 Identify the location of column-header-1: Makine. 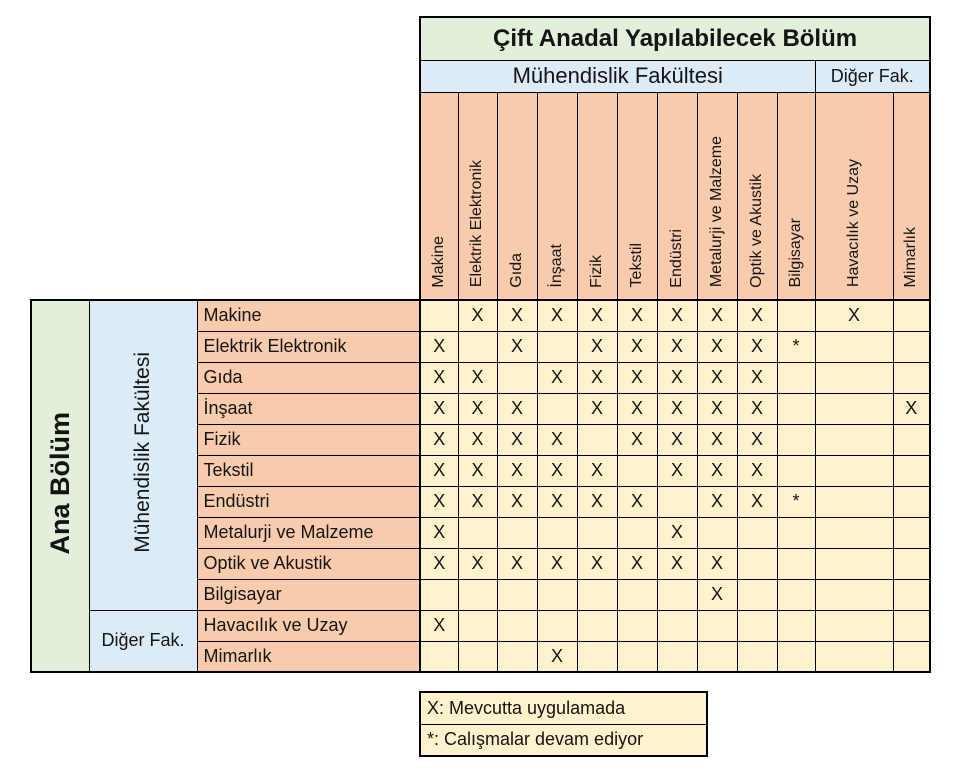
(439, 196).